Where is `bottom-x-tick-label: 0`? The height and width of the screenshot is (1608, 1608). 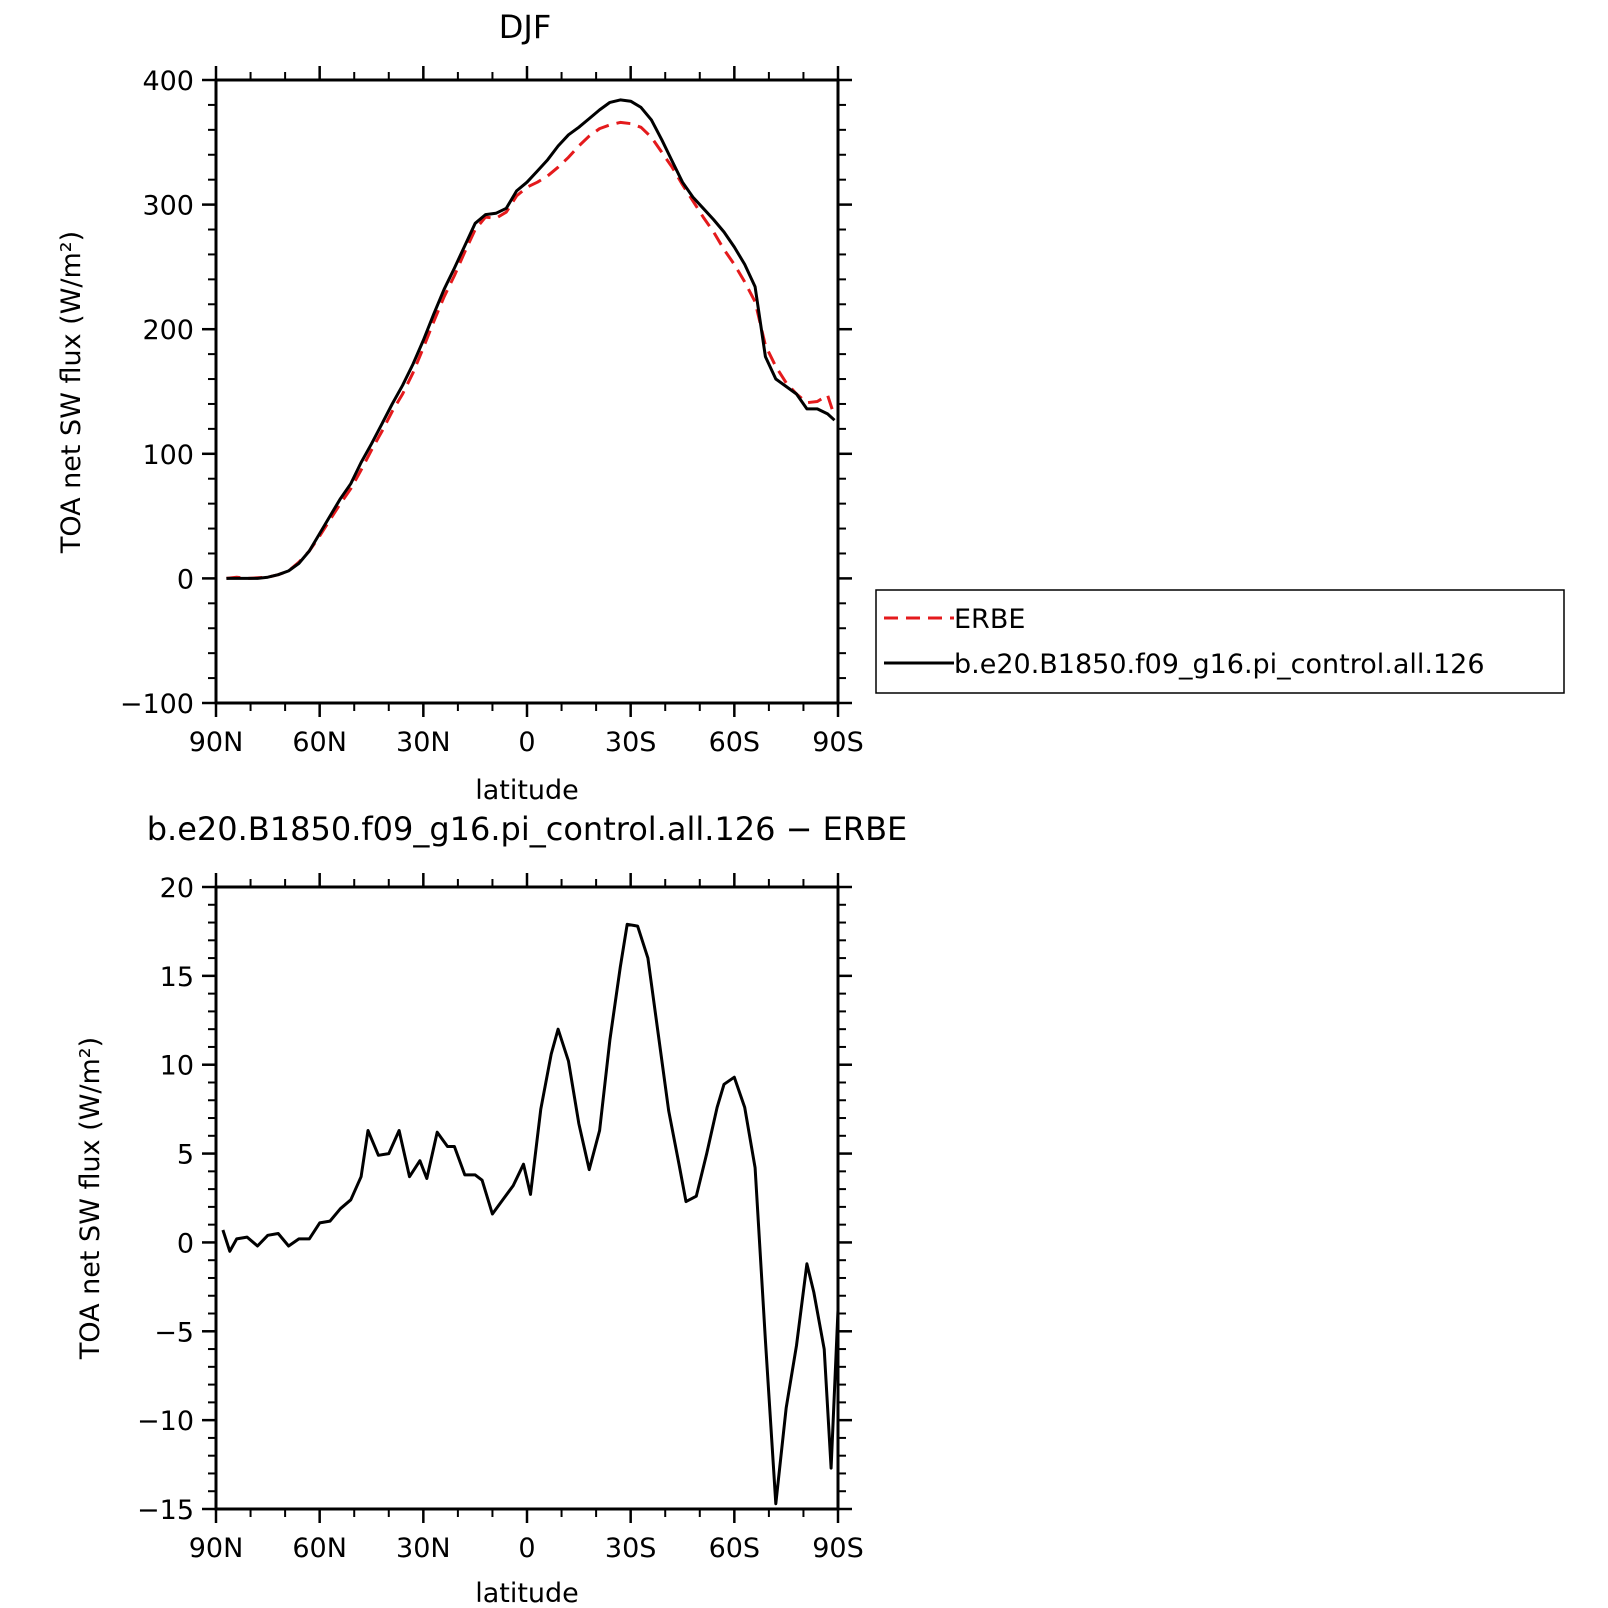 bottom-x-tick-label: 0 is located at coordinates (526, 1548).